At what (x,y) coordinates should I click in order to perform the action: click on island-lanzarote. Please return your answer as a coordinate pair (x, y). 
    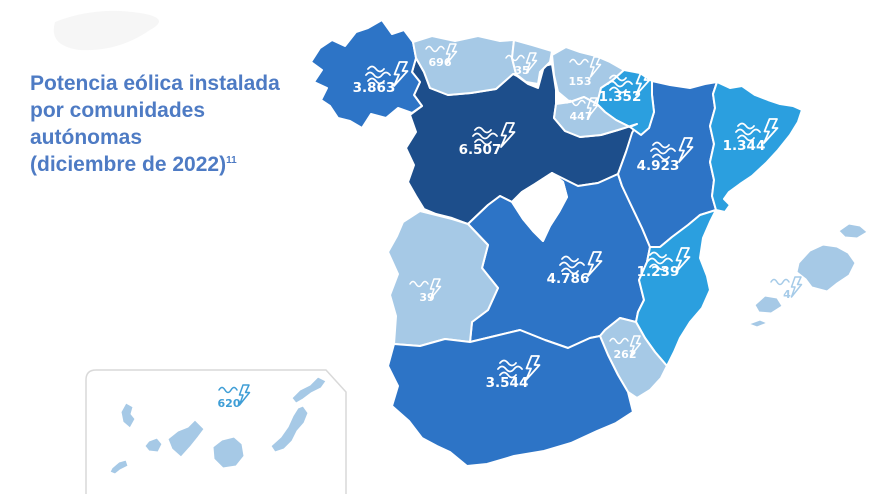
    Looking at the image, I should click on (309, 390).